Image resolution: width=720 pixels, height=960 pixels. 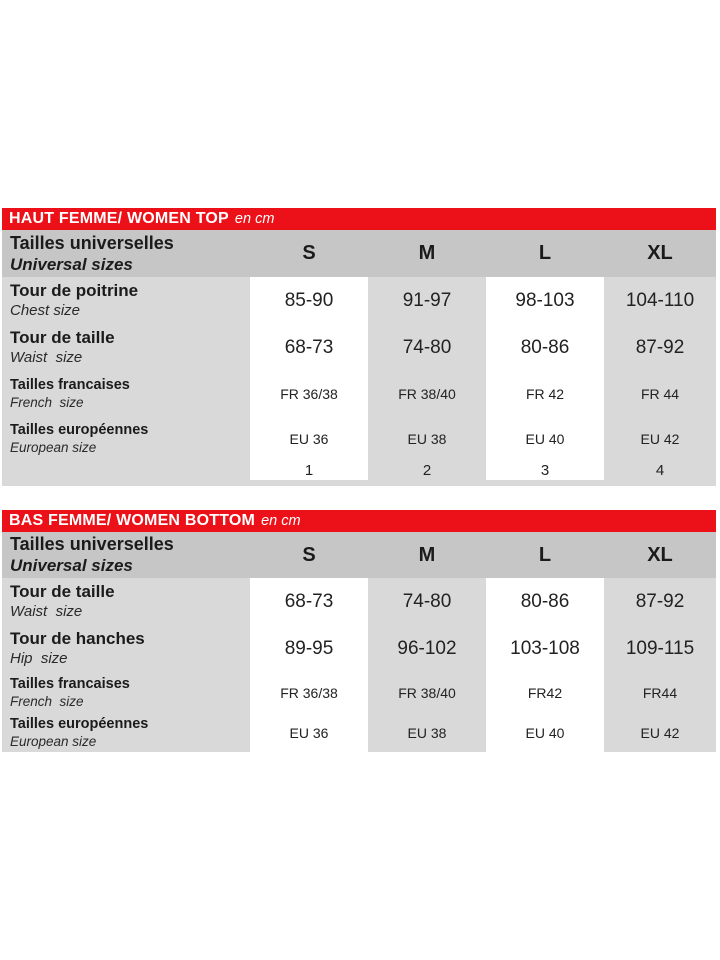 I want to click on women-bottom-title-bar: BAS FEMME/ WOMEN BOTTOM en cm, so click(x=359, y=521).